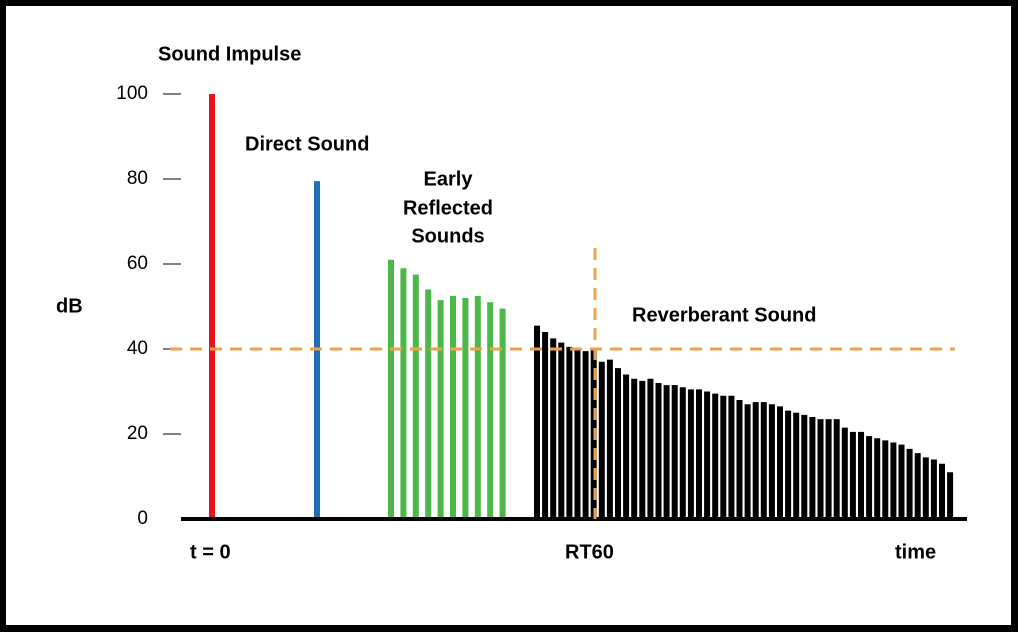  What do you see at coordinates (137, 263) in the screenshot?
I see `y-tick-label: 60` at bounding box center [137, 263].